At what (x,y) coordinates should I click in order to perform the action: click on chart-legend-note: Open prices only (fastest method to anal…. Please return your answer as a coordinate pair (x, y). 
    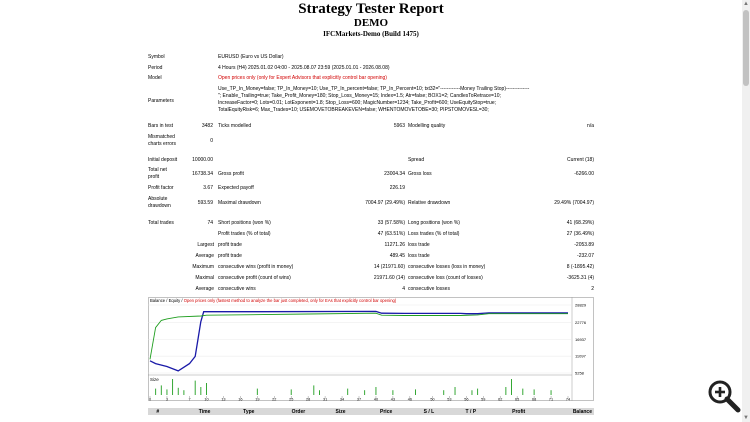
    Looking at the image, I should click on (290, 300).